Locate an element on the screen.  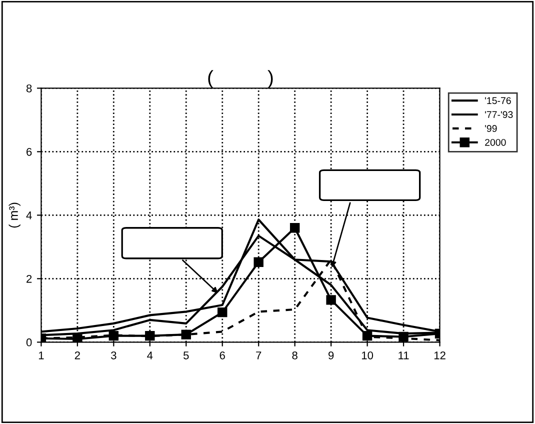
y-tick-label: 8 is located at coordinates (29, 88).